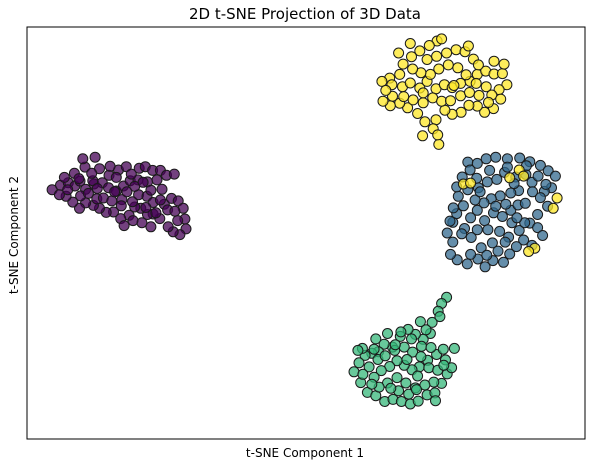 The width and height of the screenshot is (604, 471). I want to click on chart-title: 2D t-SNE Projection of 3D Data, so click(305, 14).